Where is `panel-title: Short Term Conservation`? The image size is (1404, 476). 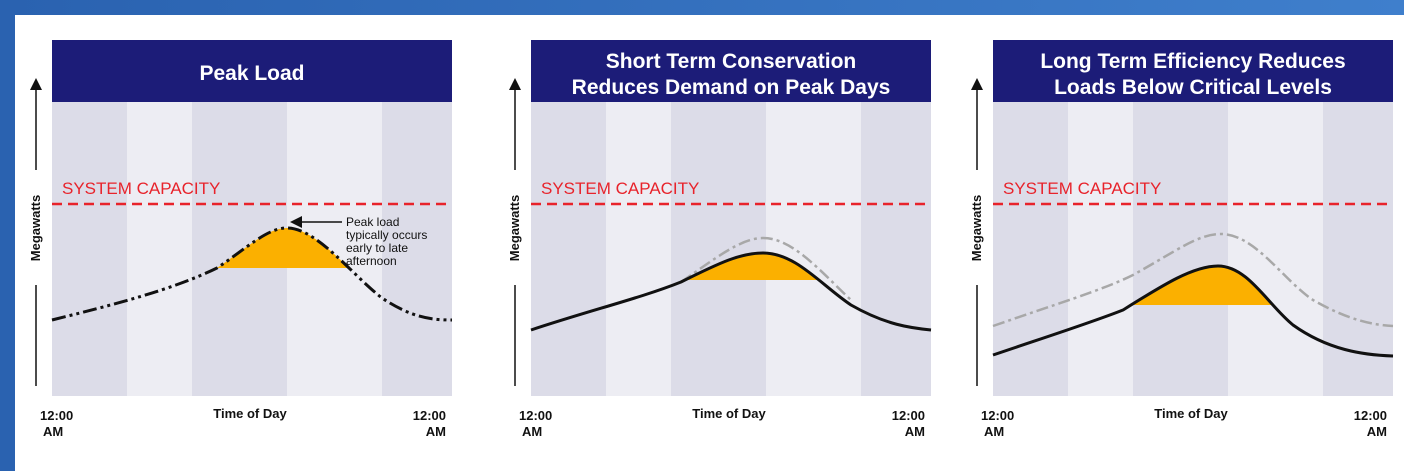 panel-title: Short Term Conservation is located at coordinates (731, 61).